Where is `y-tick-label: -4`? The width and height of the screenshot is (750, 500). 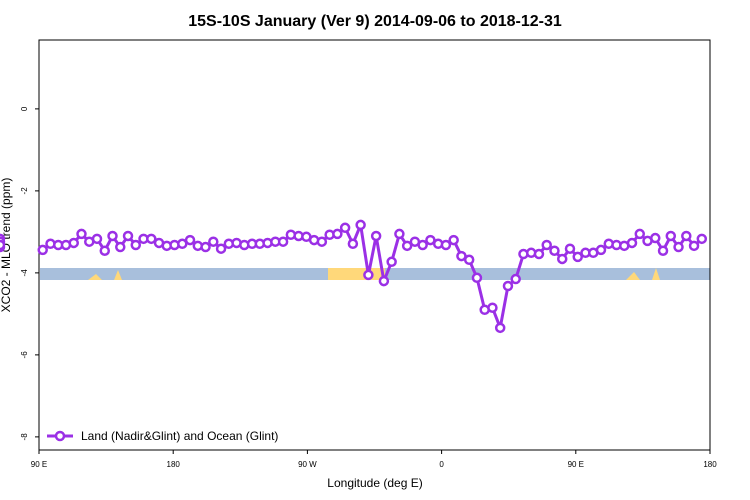
y-tick-label: -4 is located at coordinates (24, 273).